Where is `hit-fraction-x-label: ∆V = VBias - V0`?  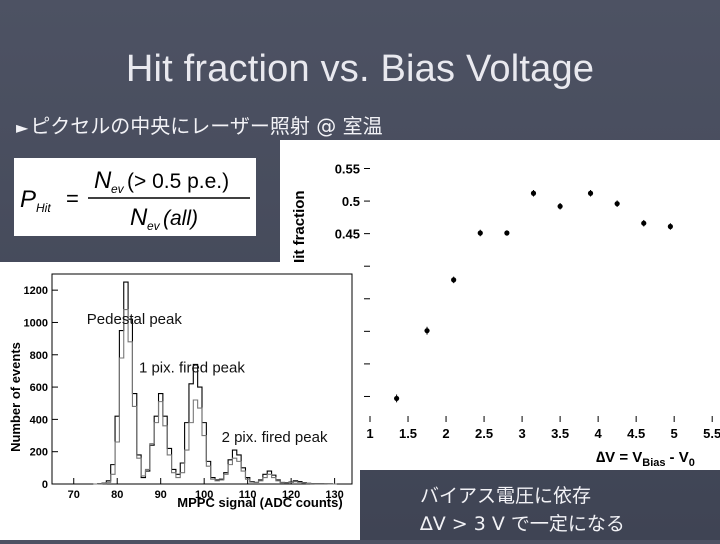
hit-fraction-x-label: ∆V = VBias - V0 is located at coordinates (645, 459).